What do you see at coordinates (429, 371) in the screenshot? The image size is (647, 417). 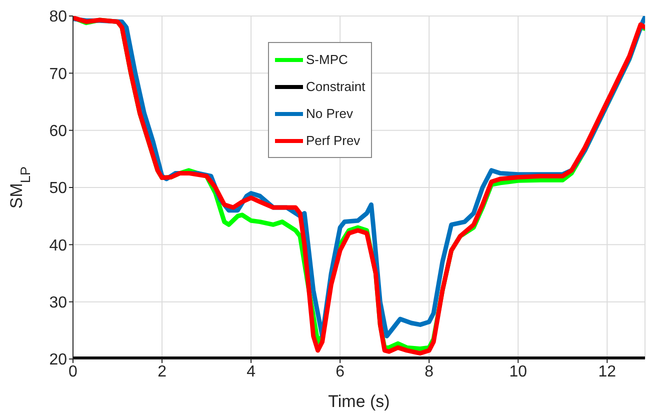 I see `x-tick-label: 8` at bounding box center [429, 371].